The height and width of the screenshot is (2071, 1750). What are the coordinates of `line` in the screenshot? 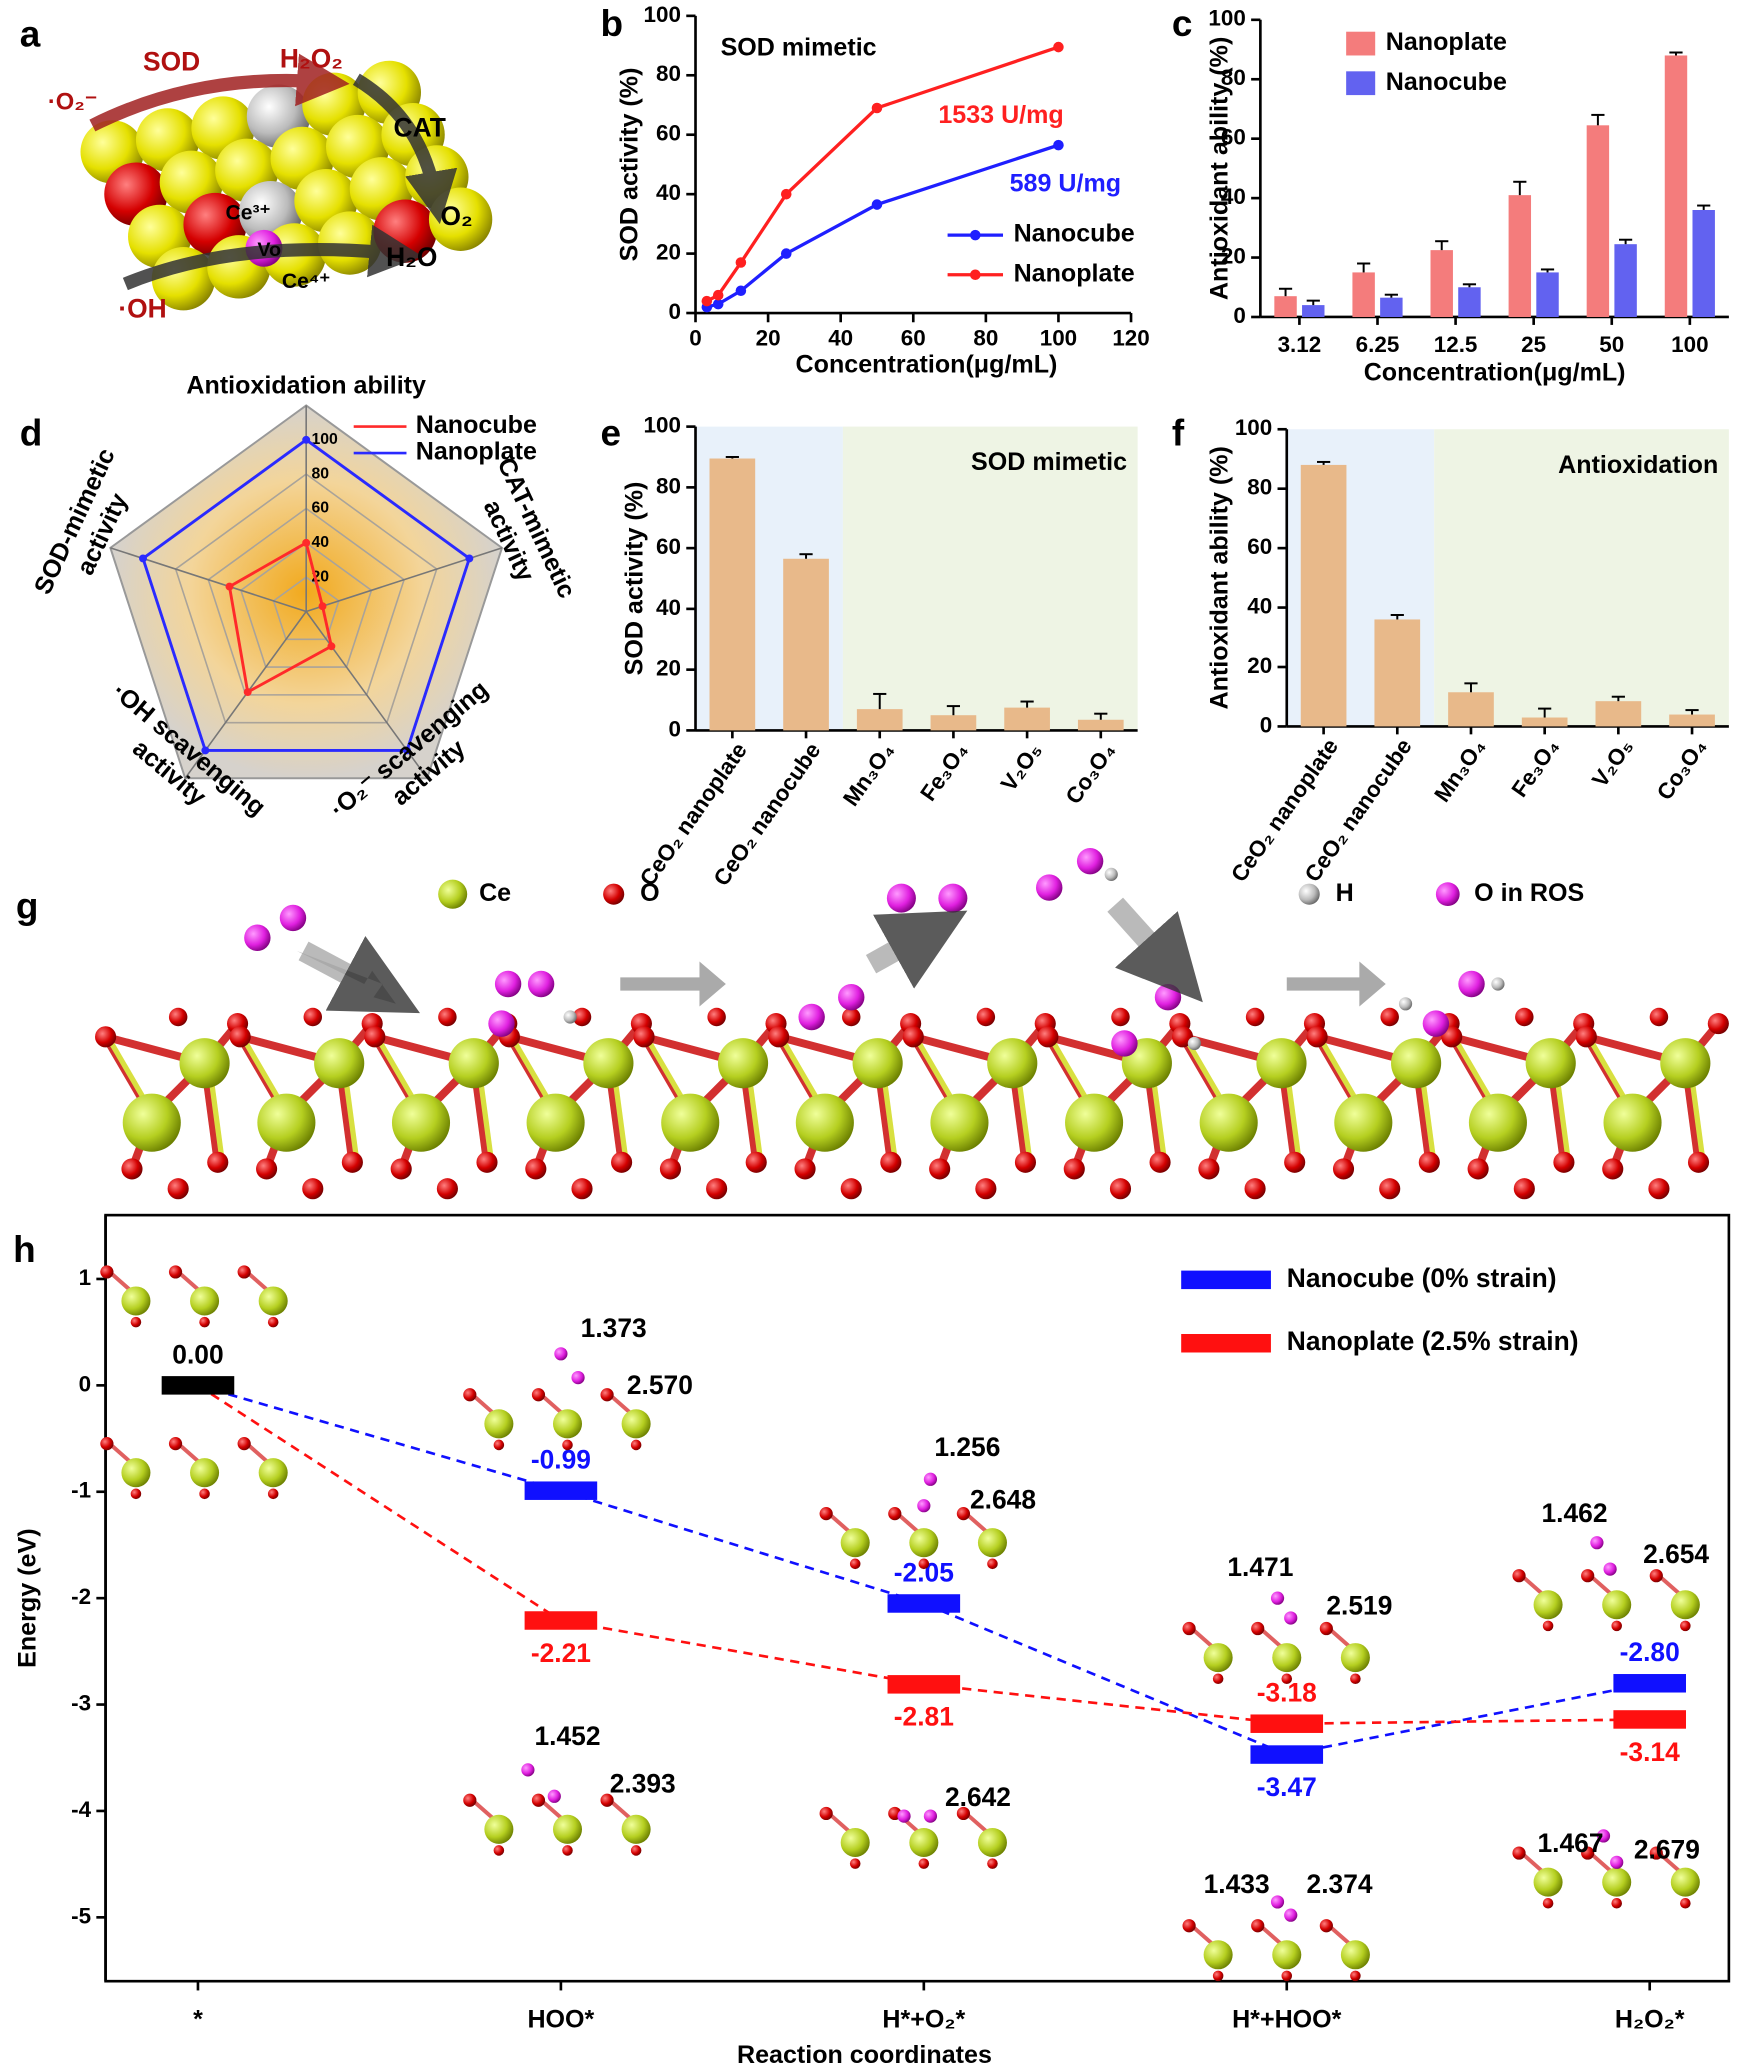 It's located at (882, 174).